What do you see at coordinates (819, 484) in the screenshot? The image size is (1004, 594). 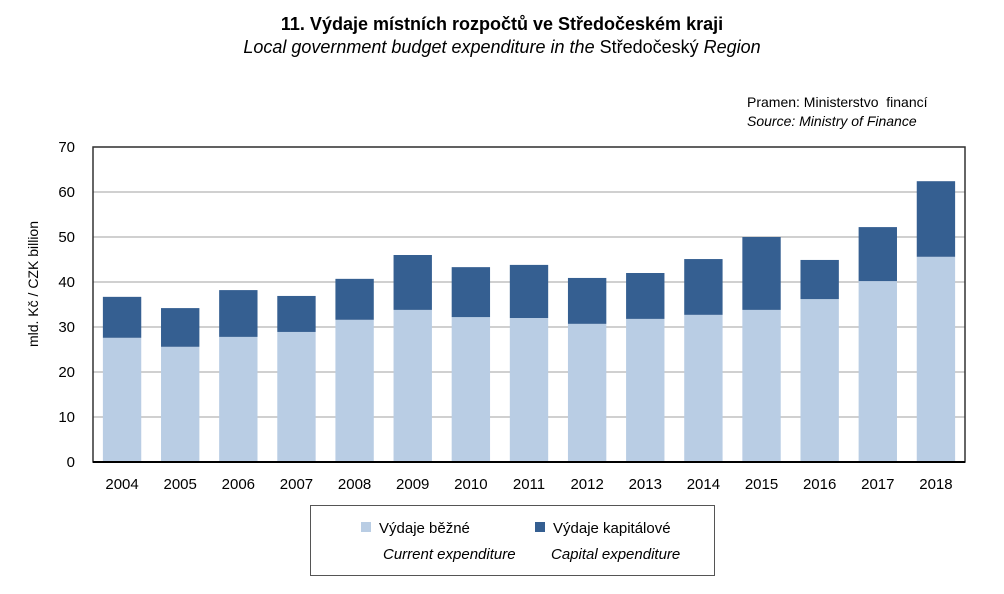 I see `x-tick-label: 2016` at bounding box center [819, 484].